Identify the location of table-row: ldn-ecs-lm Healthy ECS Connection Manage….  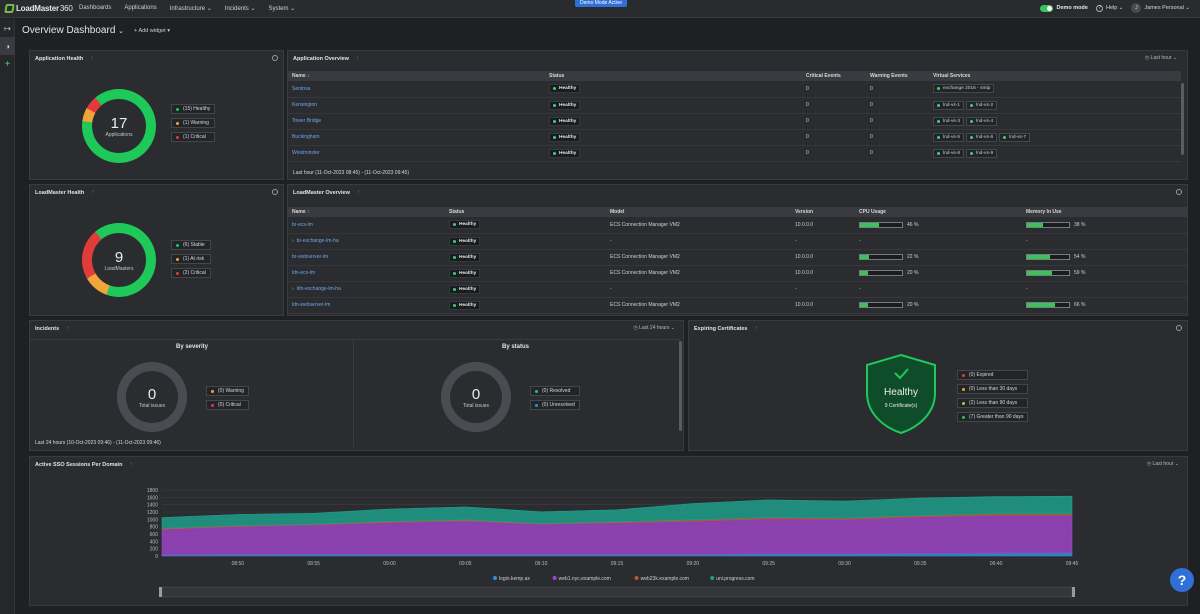
(737, 273).